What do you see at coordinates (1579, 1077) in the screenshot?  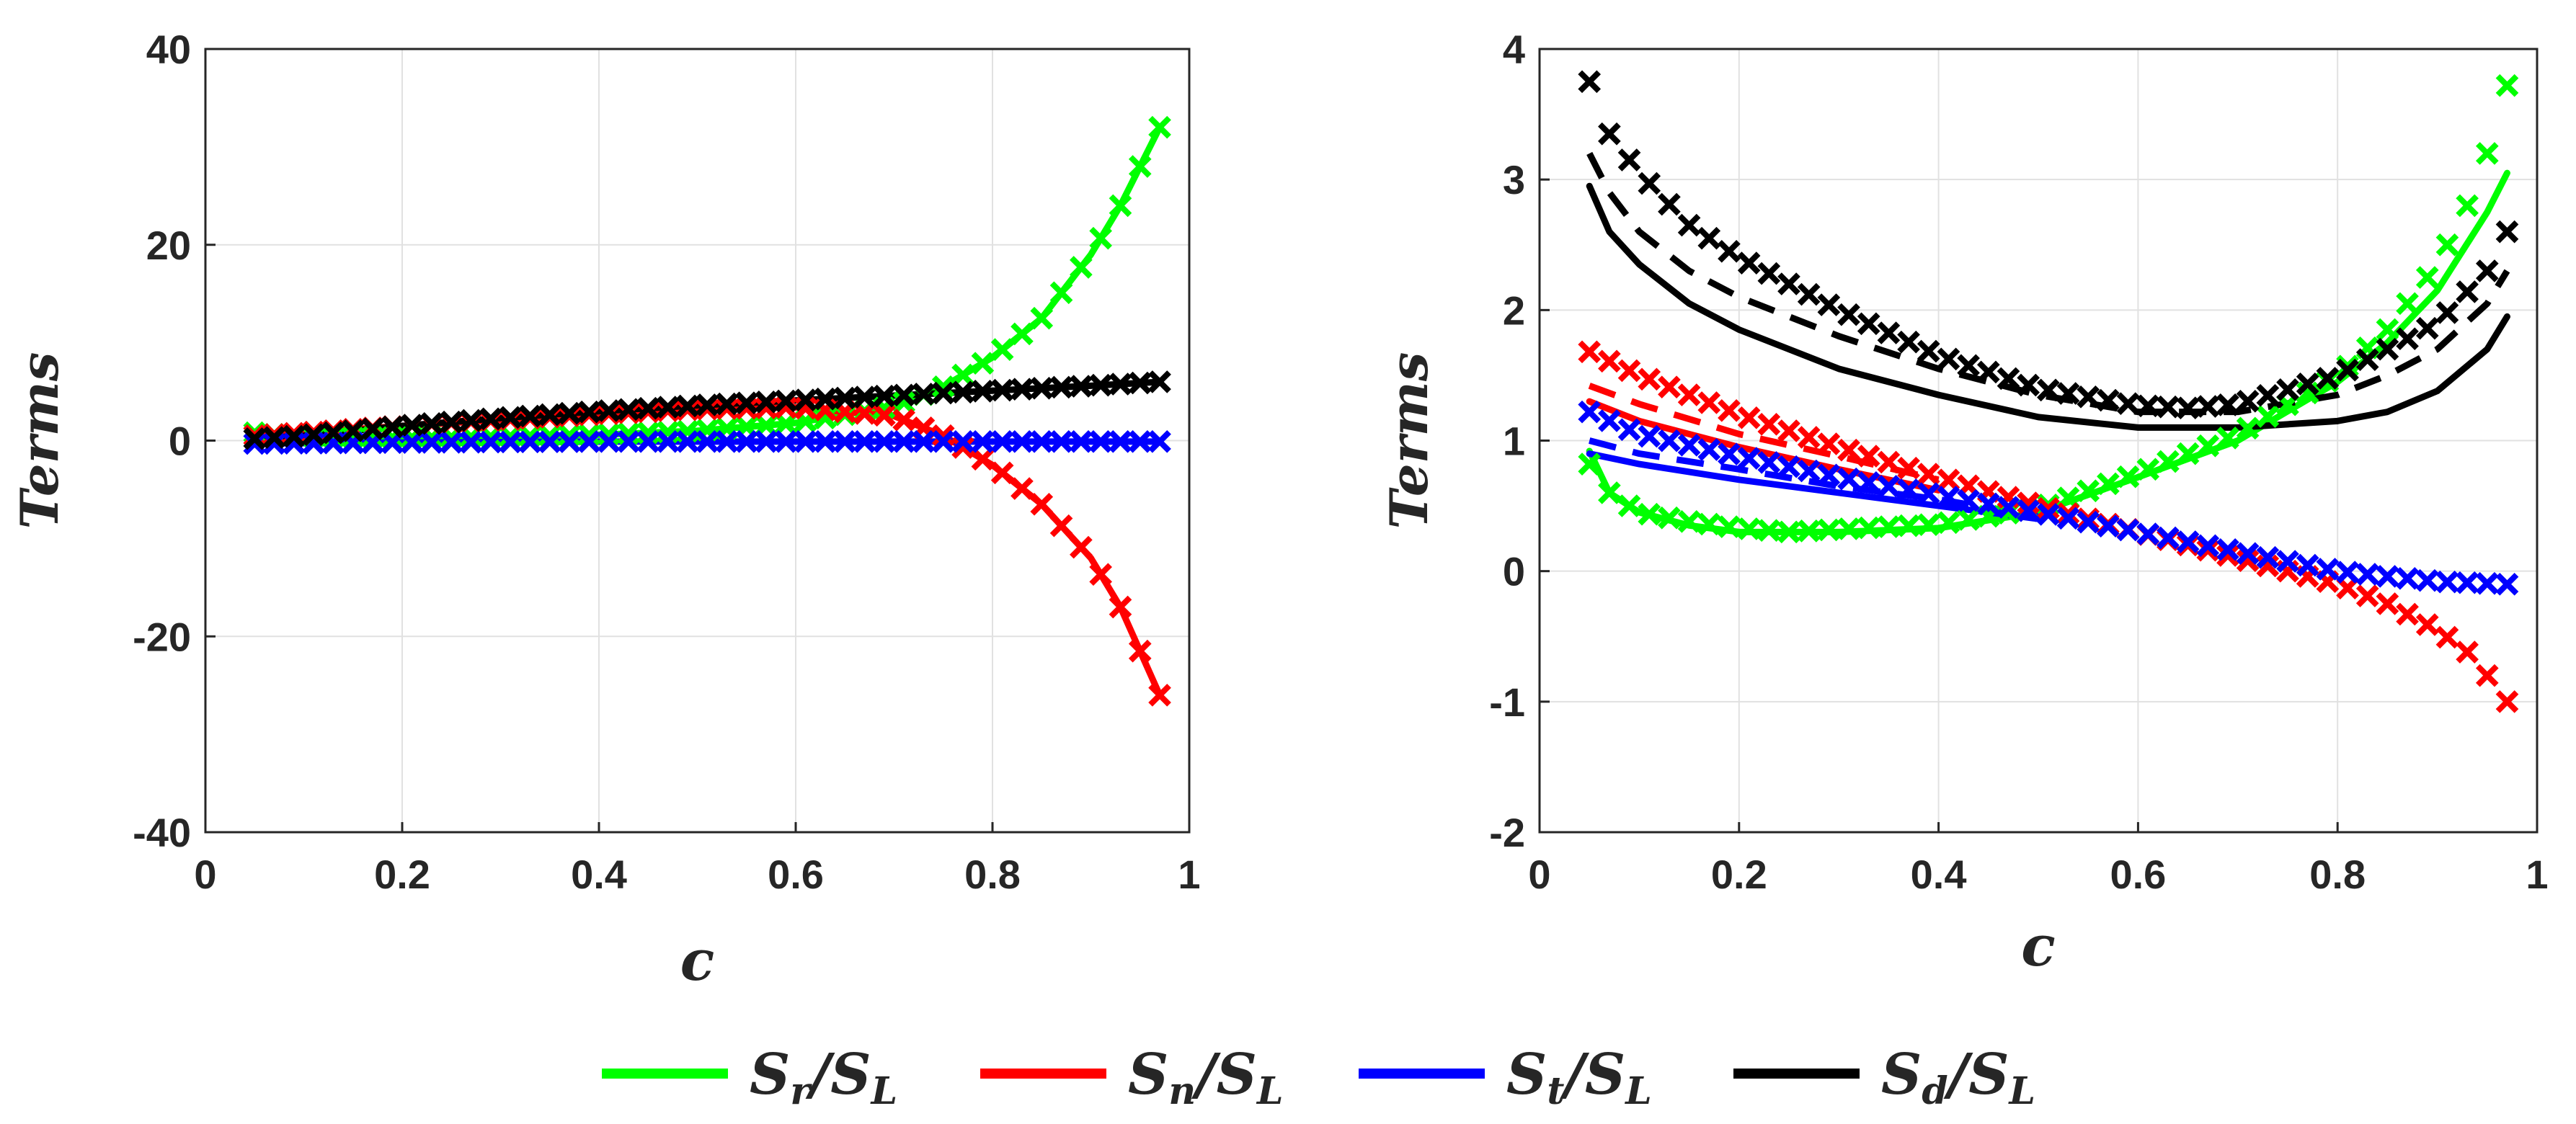 I see `legend-label: St/SL` at bounding box center [1579, 1077].